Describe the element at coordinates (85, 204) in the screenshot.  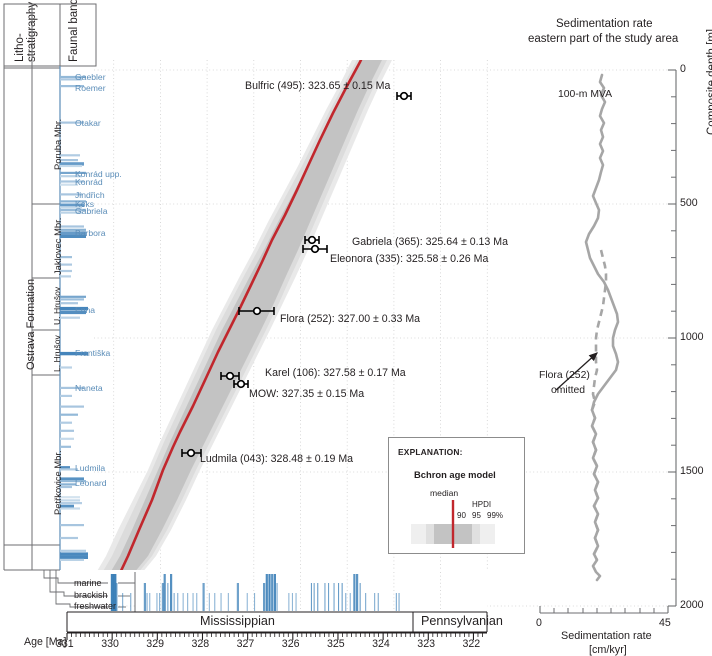
I see `faunal-band-label: Koks` at that location.